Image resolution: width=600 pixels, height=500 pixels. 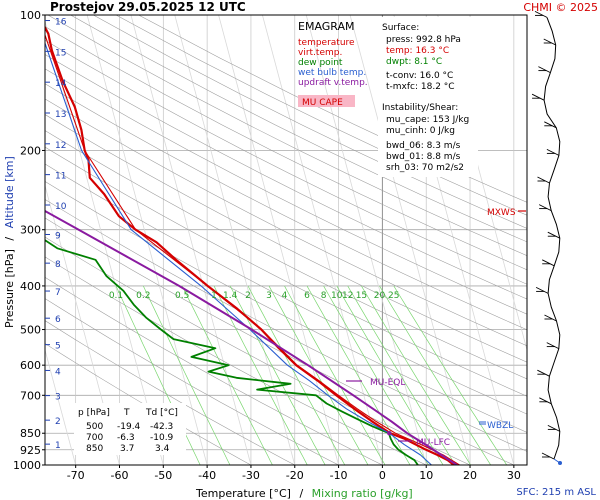 What do you see at coordinates (162, 438) in the screenshot?
I see `levels-row-td: -10.9` at bounding box center [162, 438].